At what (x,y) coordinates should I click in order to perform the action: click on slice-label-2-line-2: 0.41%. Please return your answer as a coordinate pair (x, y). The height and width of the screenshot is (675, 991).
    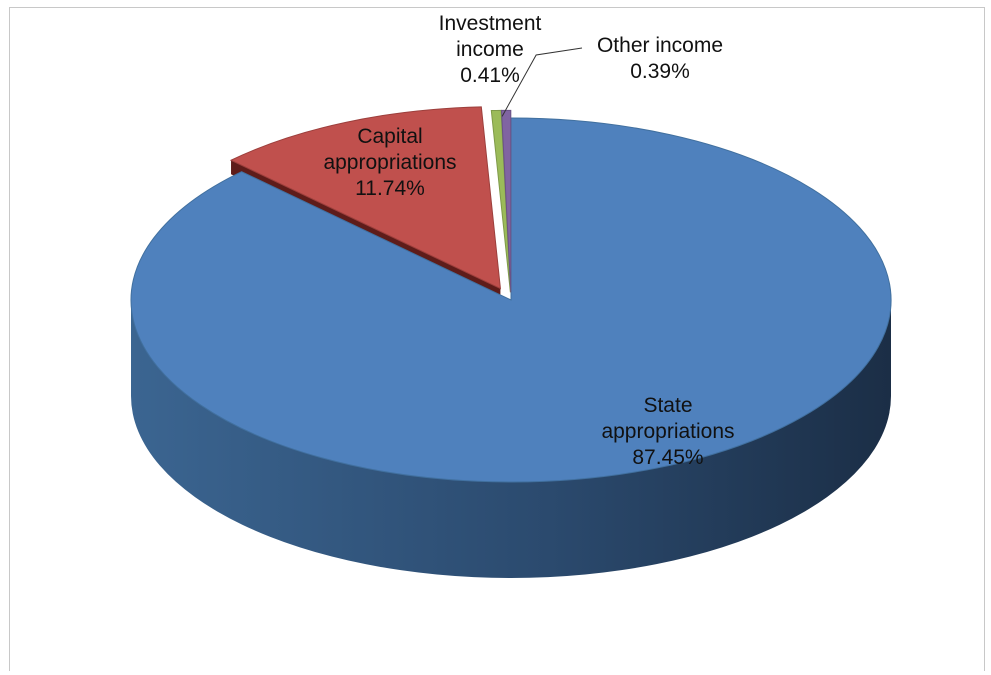
    Looking at the image, I should click on (490, 75).